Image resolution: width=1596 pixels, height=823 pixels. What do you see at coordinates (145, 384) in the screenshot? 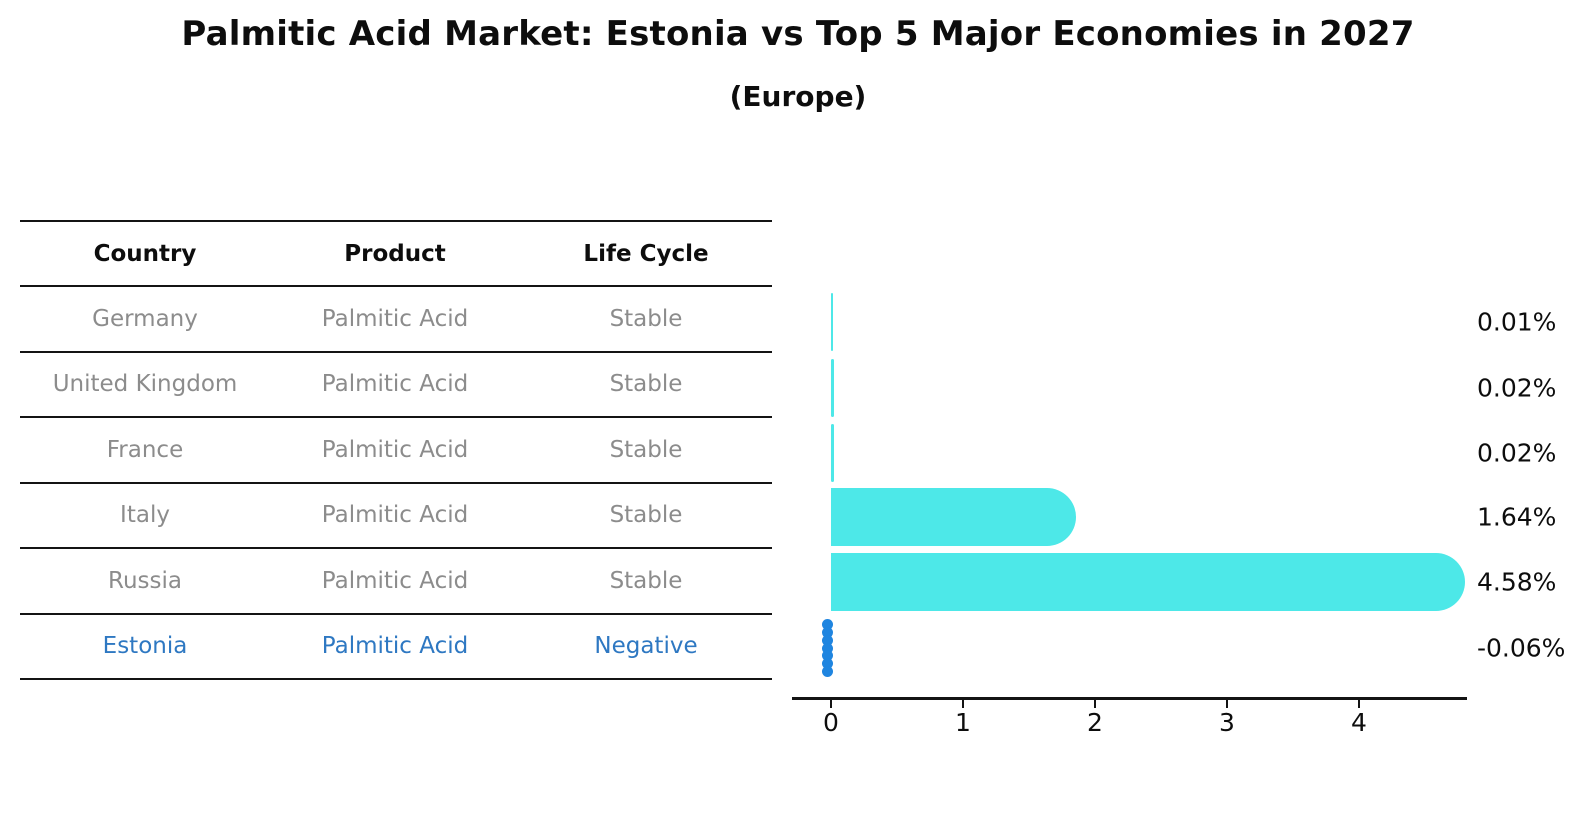
I see `cell-country: United Kingdom` at bounding box center [145, 384].